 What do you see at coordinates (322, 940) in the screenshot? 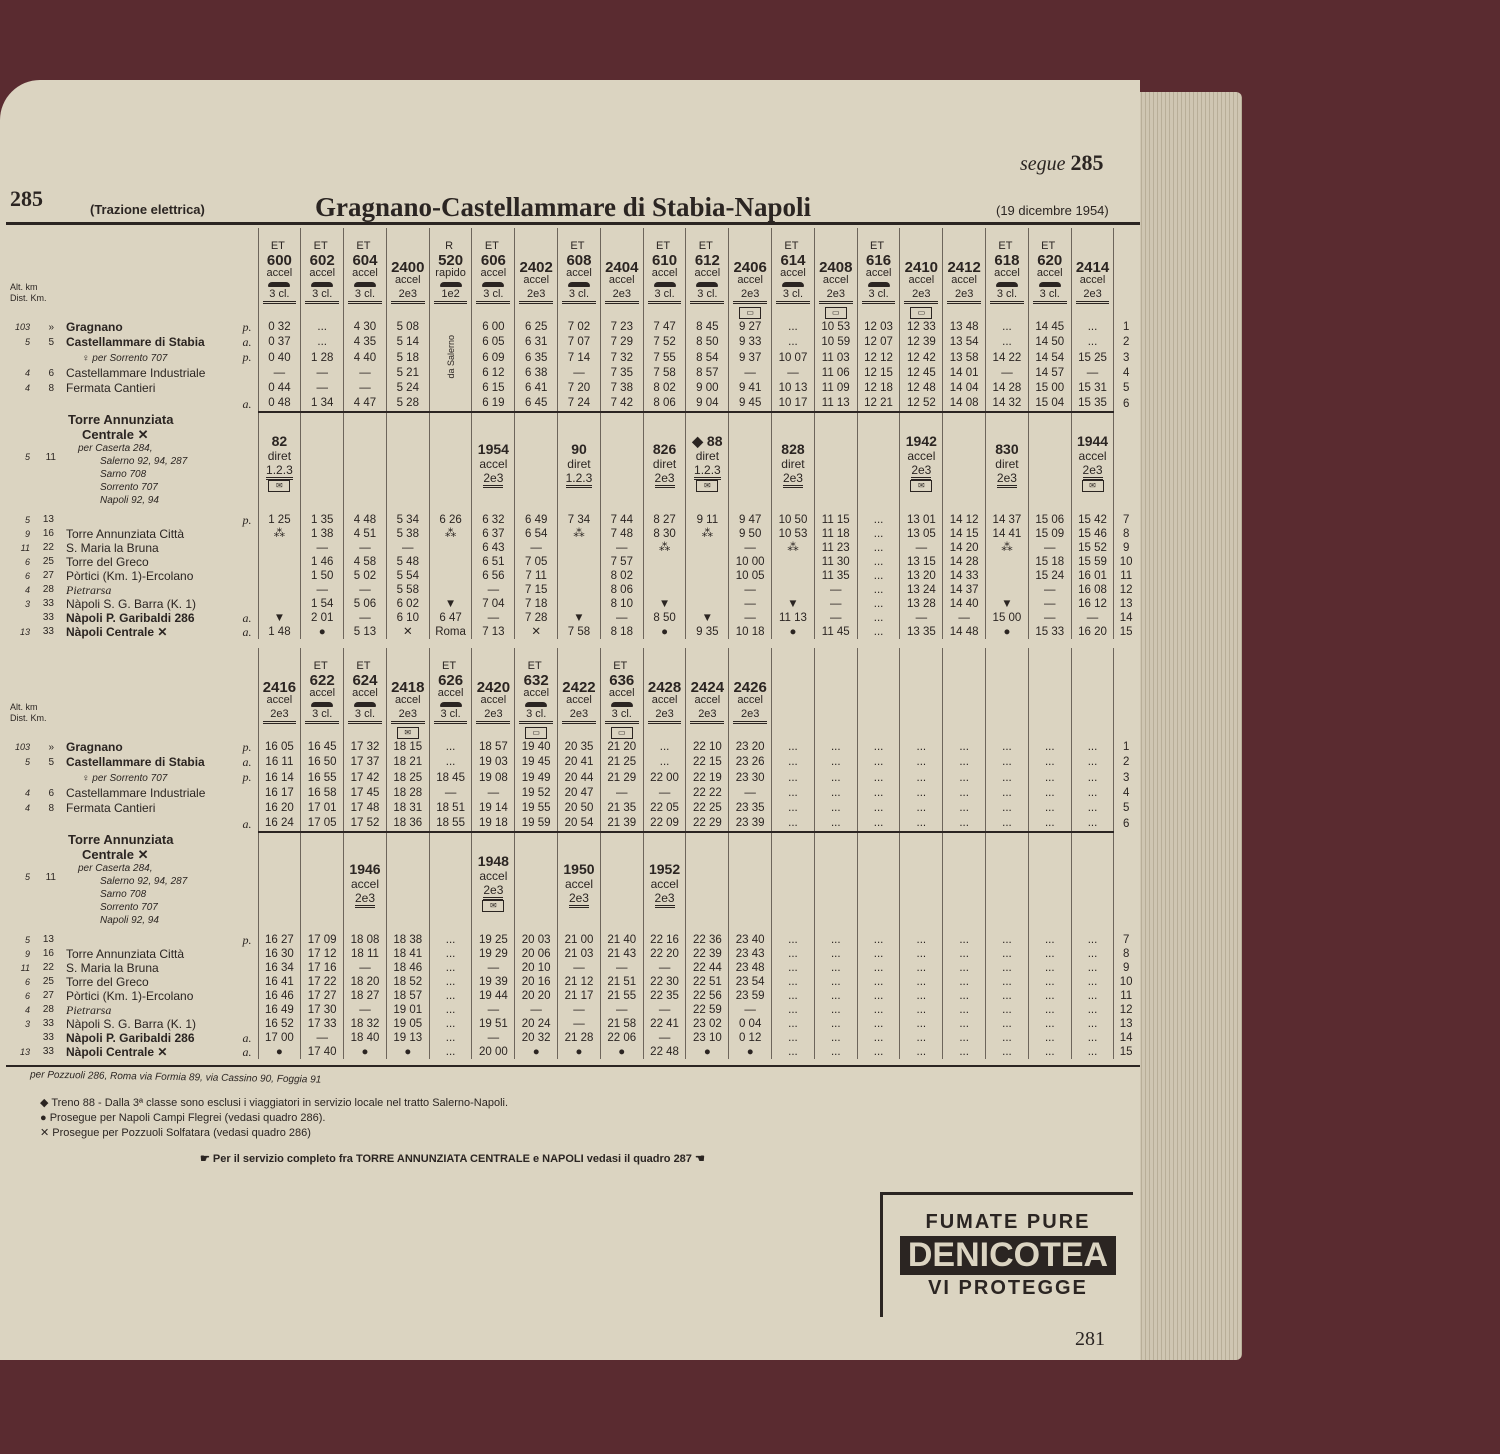
I see `time-cell: 17 09` at bounding box center [322, 940].